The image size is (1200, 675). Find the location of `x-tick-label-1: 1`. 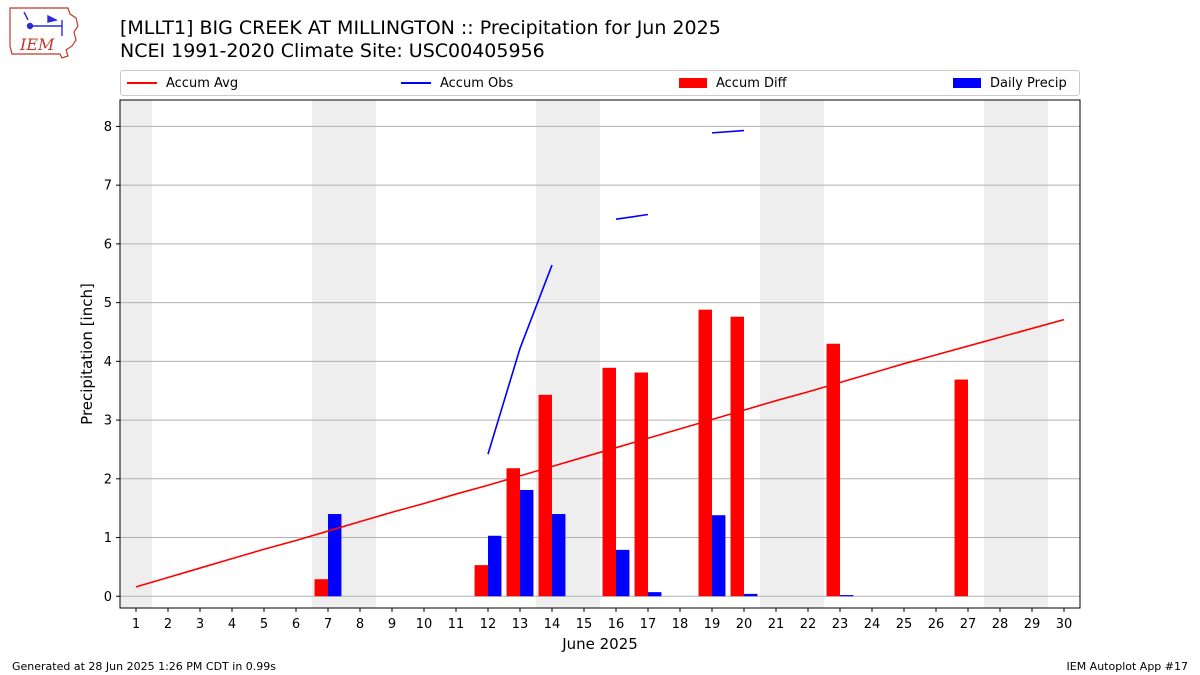

x-tick-label-1: 1 is located at coordinates (136, 624).